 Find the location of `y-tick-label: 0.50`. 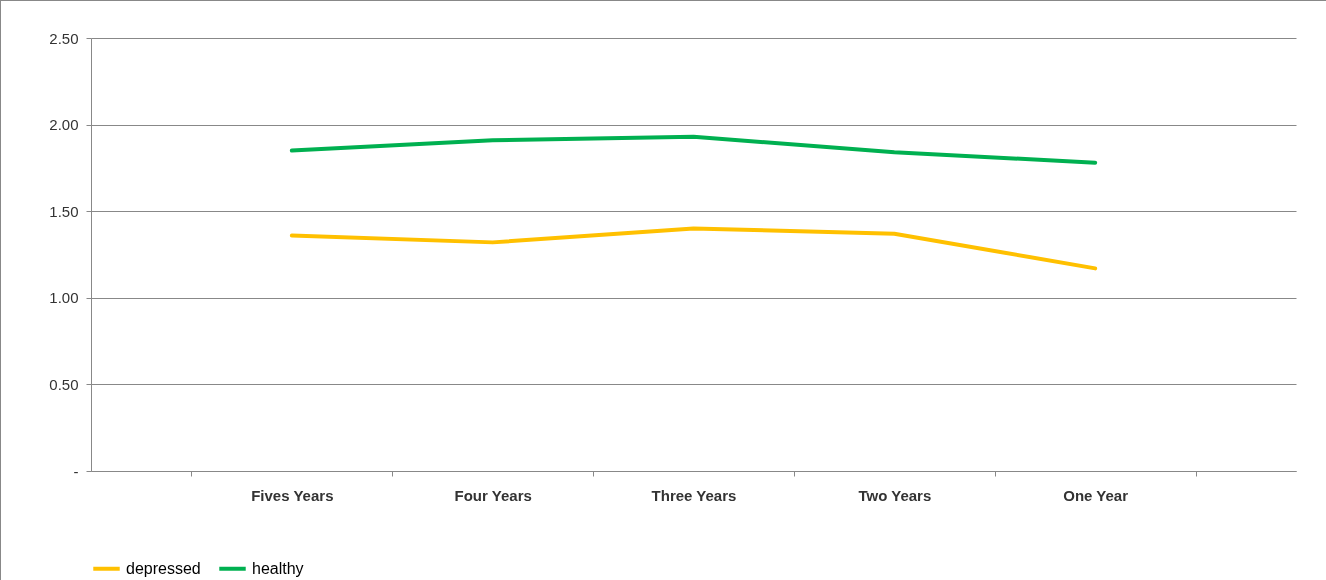

y-tick-label: 0.50 is located at coordinates (64, 384).